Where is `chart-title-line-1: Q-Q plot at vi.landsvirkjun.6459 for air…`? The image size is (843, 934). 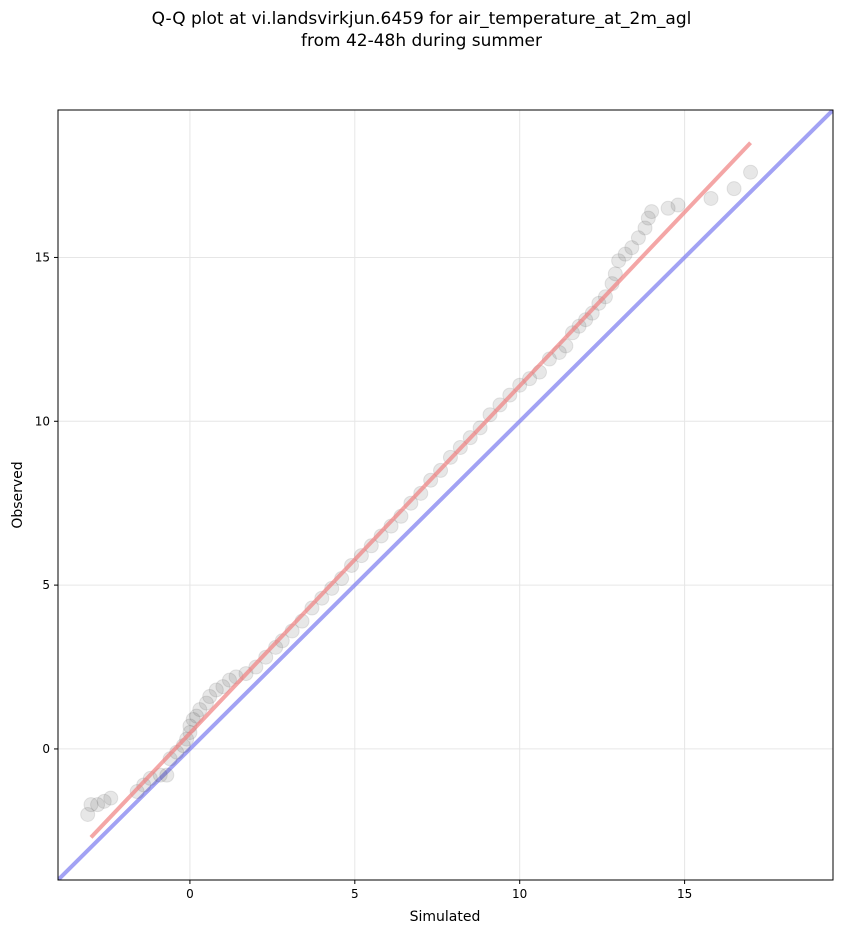 chart-title-line-1: Q-Q plot at vi.landsvirkjun.6459 for air… is located at coordinates (421, 19).